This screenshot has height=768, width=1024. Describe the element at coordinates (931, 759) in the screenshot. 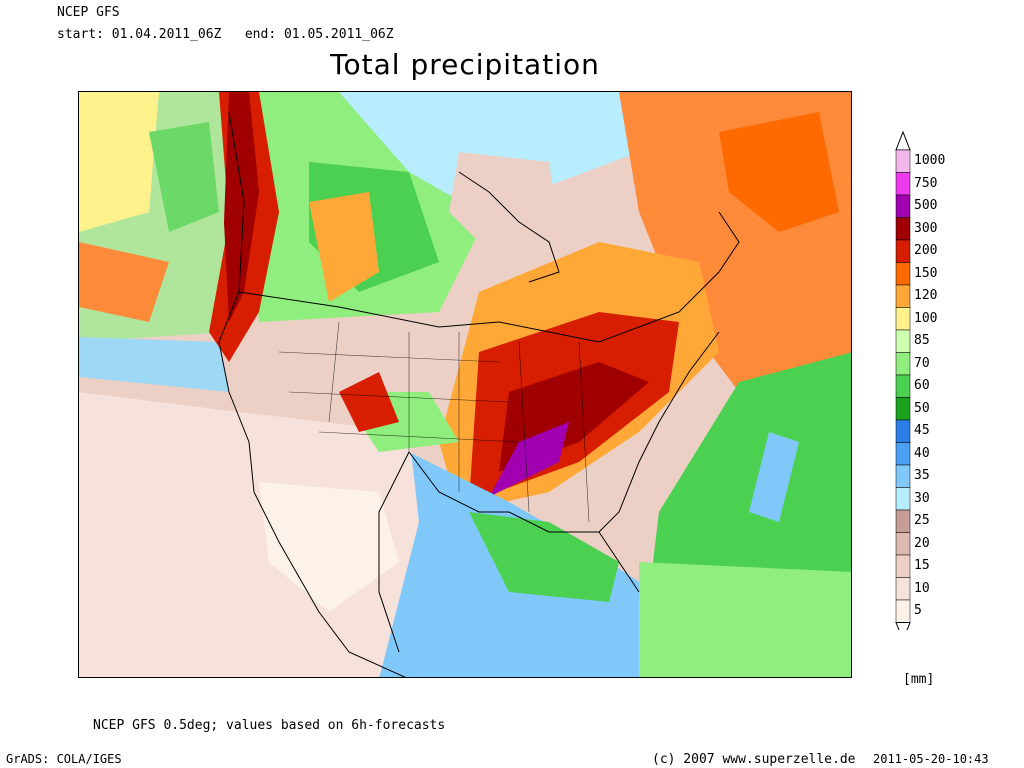

I see `timestamp: 2011-05-20-10:43` at that location.